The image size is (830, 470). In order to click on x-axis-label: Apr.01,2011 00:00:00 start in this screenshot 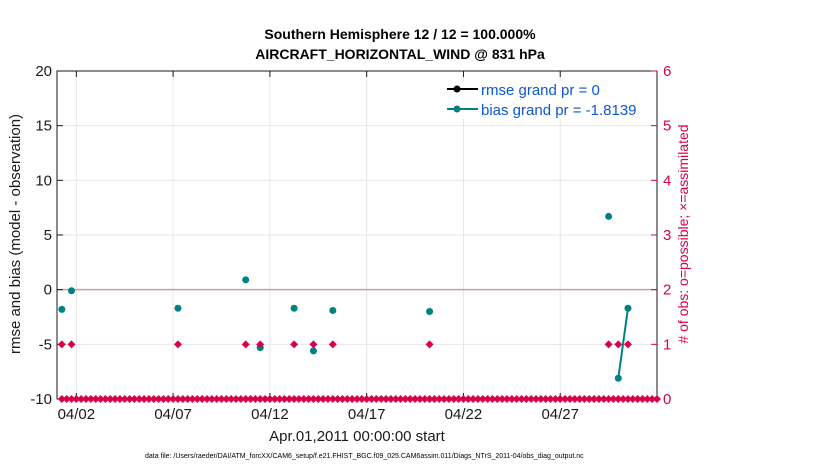, I will do `click(357, 436)`.